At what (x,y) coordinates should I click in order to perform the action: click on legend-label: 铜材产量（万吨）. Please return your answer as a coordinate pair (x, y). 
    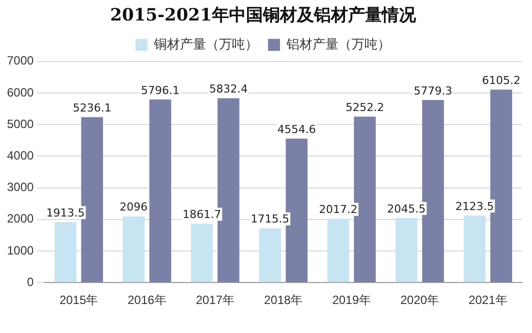
    Looking at the image, I should click on (205, 44).